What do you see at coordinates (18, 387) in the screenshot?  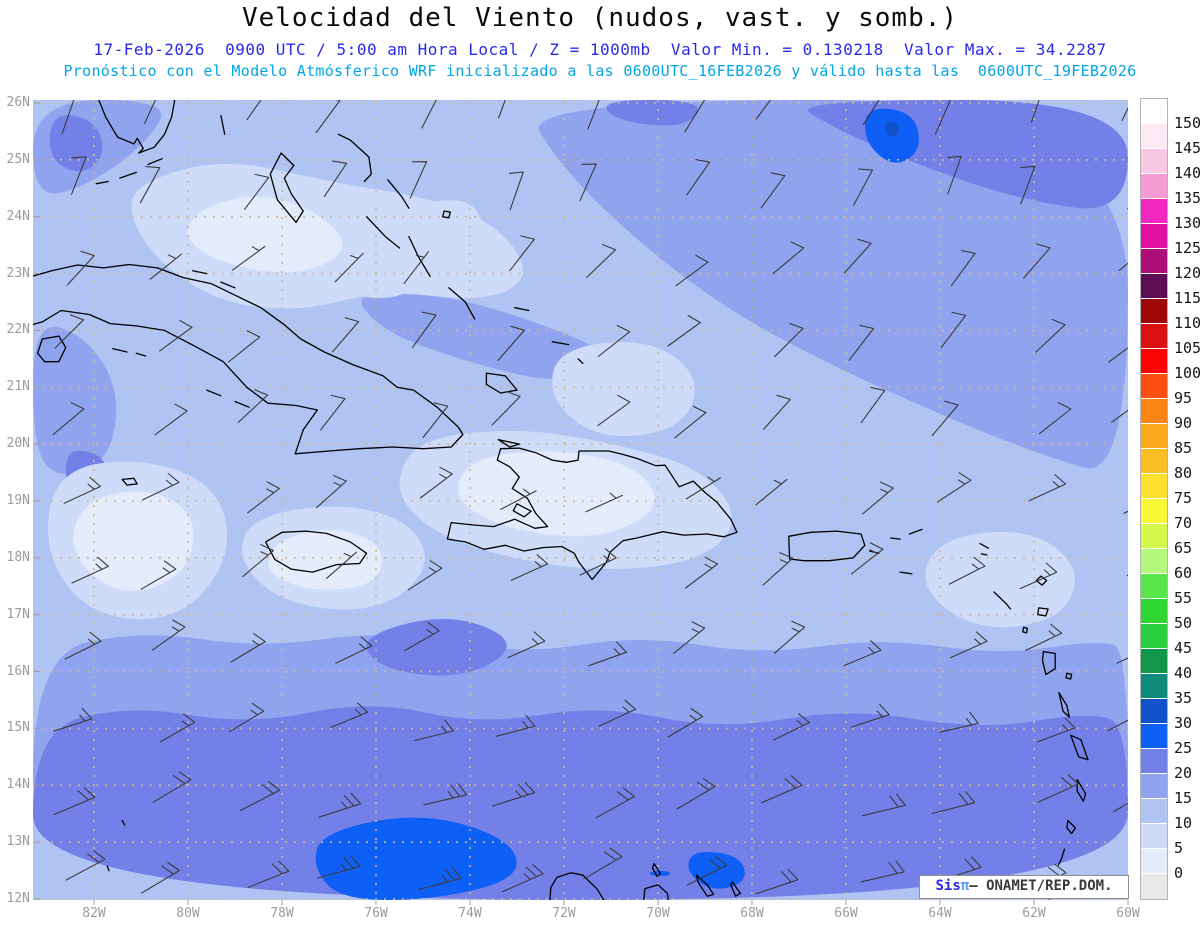 I see `lat-label: 21N` at bounding box center [18, 387].